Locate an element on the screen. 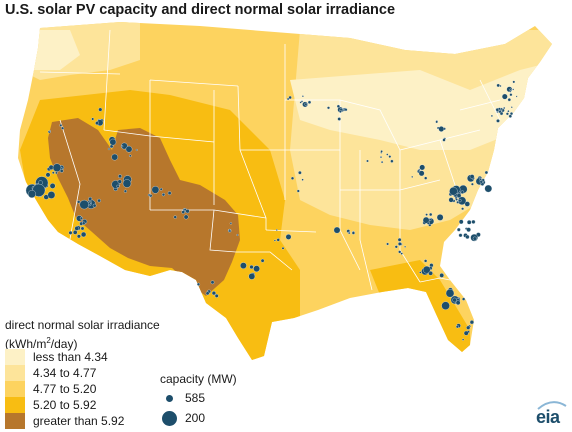 The width and height of the screenshot is (572, 432). legend-item: greater than 5.92 is located at coordinates (80, 421).